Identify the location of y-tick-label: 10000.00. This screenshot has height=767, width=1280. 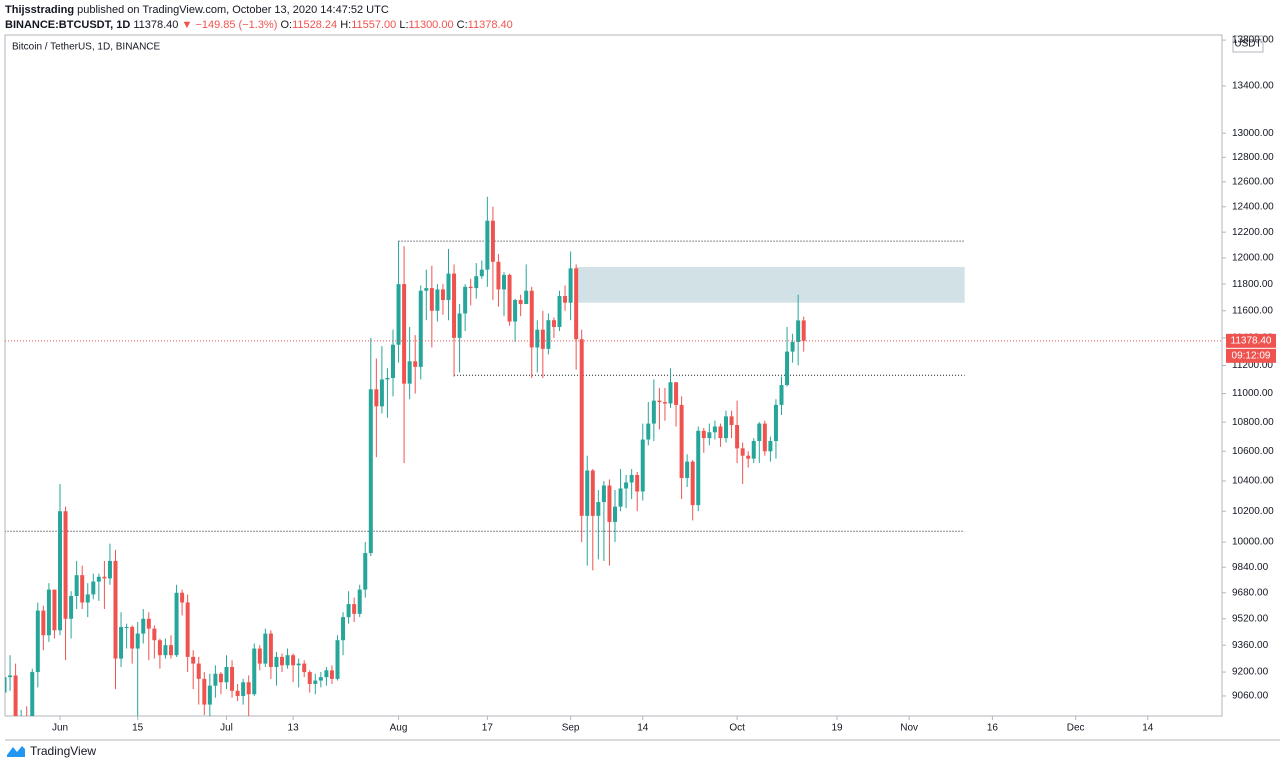
(1253, 542).